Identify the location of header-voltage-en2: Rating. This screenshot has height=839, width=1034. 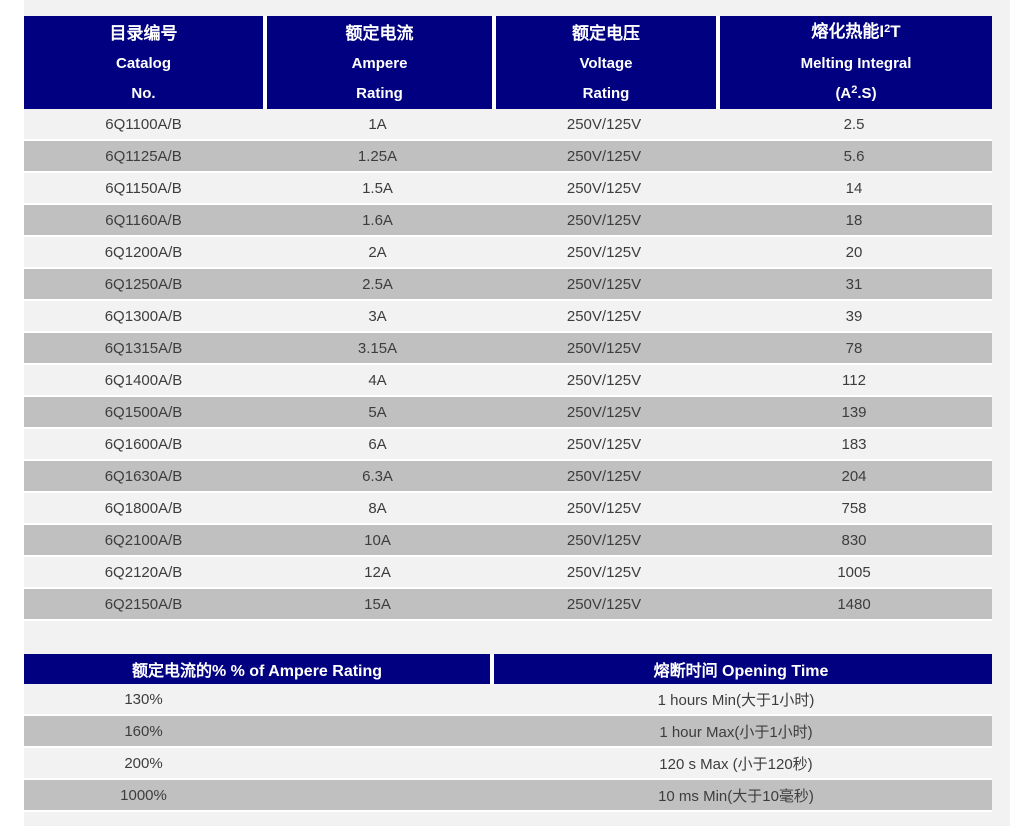
(606, 93).